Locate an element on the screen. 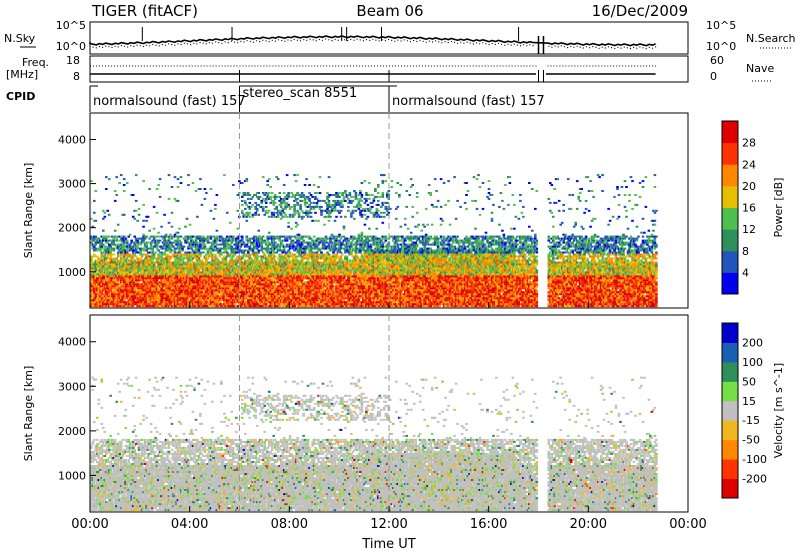  beam-label: Beam 06 is located at coordinates (389, 11).